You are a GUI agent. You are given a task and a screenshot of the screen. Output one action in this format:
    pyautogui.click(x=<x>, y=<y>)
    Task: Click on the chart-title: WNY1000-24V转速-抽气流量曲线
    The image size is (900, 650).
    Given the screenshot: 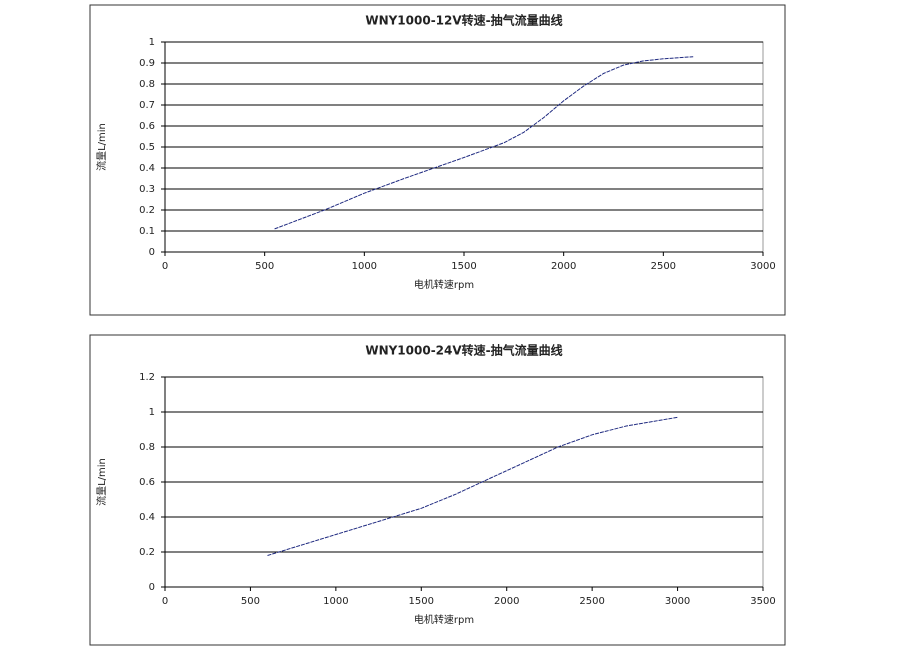 What is the action you would take?
    pyautogui.click(x=463, y=350)
    